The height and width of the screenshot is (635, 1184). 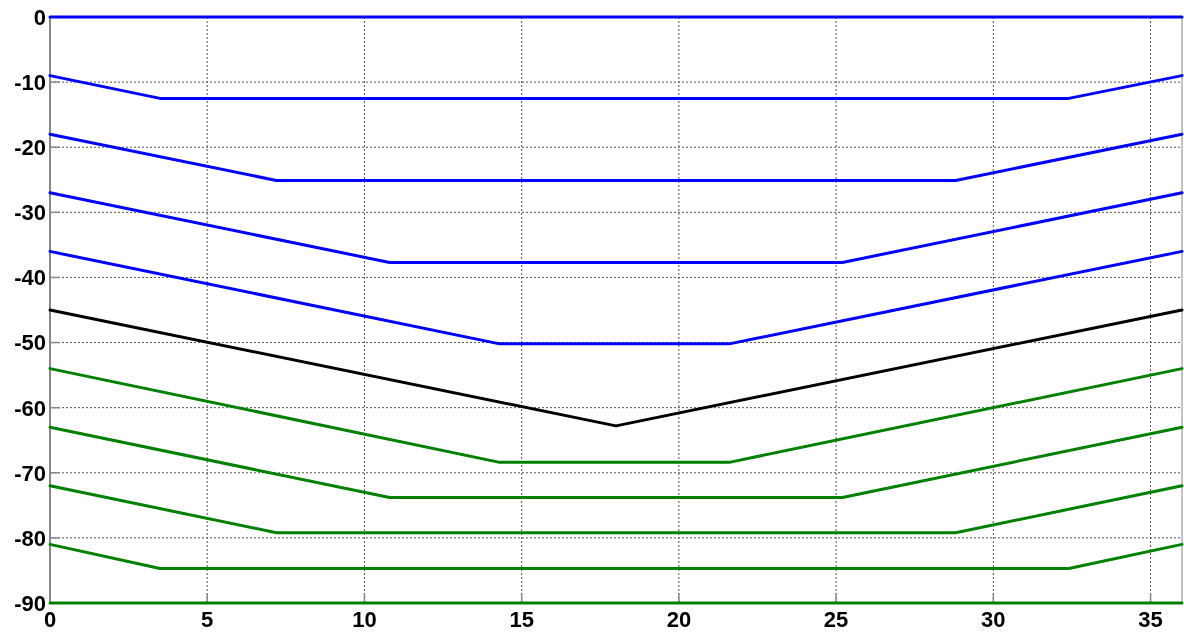 What do you see at coordinates (1150, 619) in the screenshot?
I see `x-tick-label: 35` at bounding box center [1150, 619].